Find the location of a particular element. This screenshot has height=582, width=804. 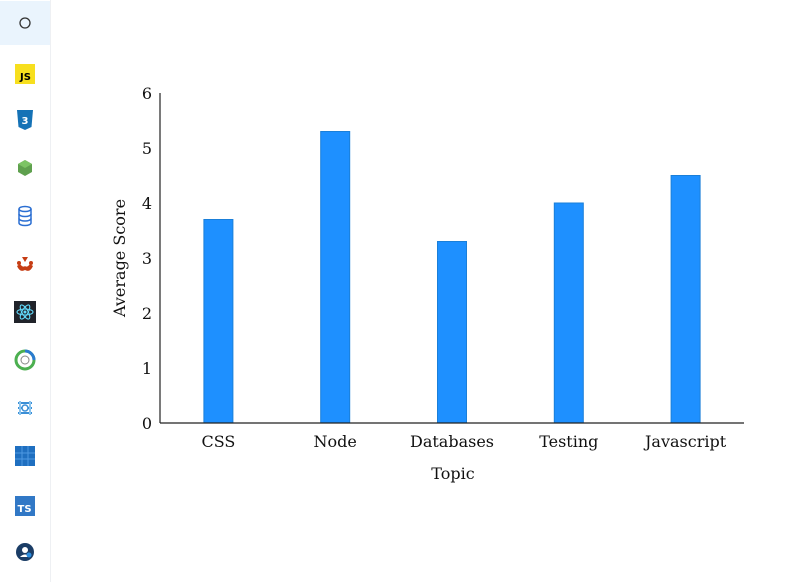

blue-grid-icon is located at coordinates (25, 456).